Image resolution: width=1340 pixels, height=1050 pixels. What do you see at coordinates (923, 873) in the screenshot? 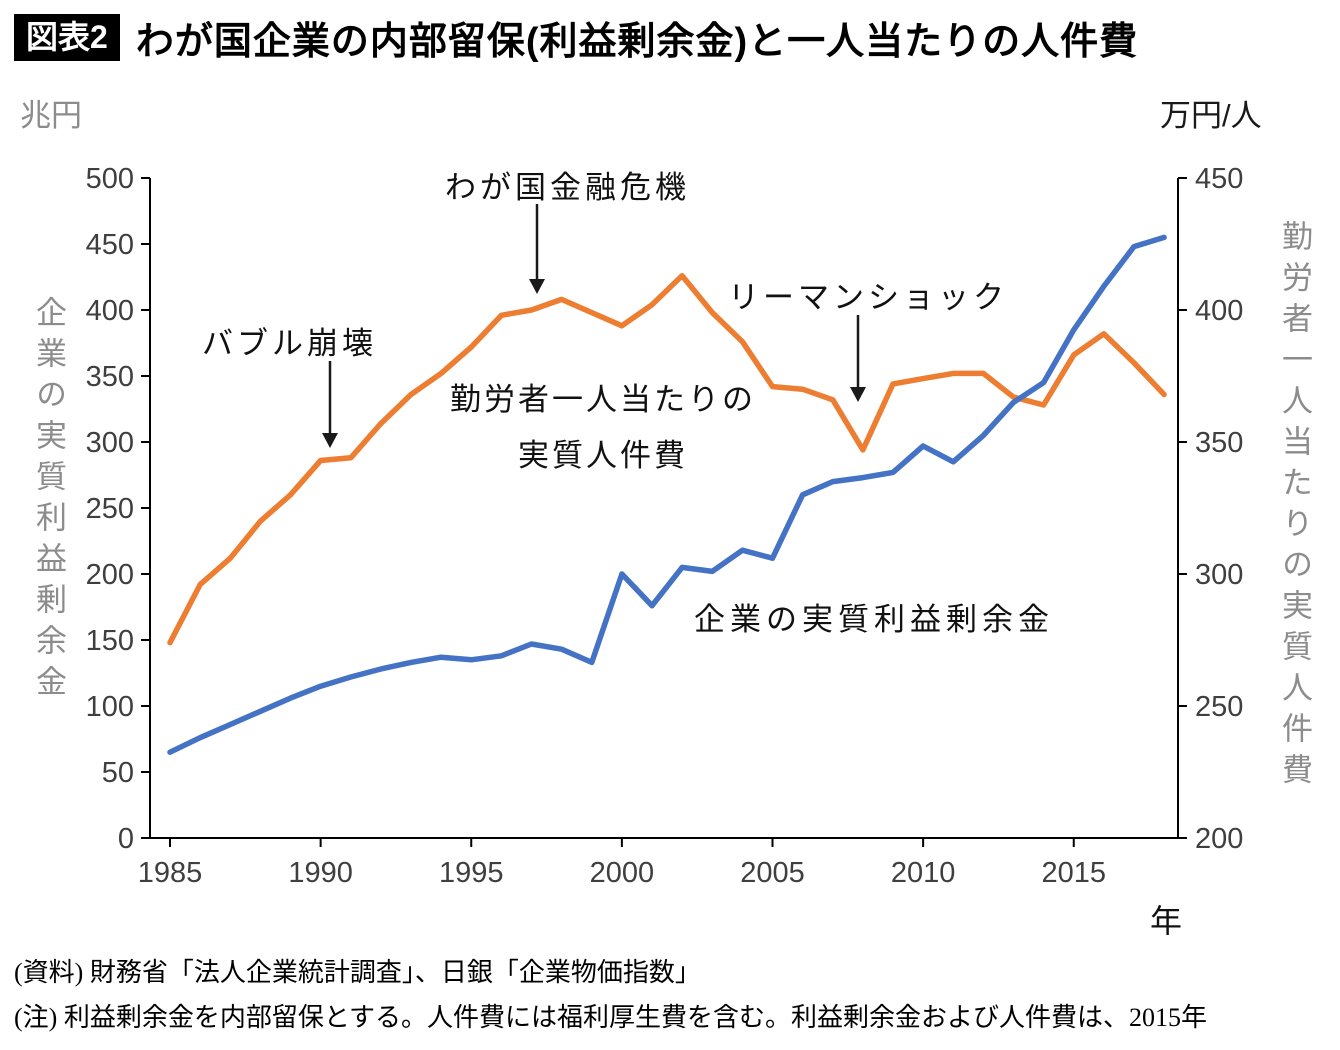
I see `x-tick-label: 2010` at bounding box center [923, 873].